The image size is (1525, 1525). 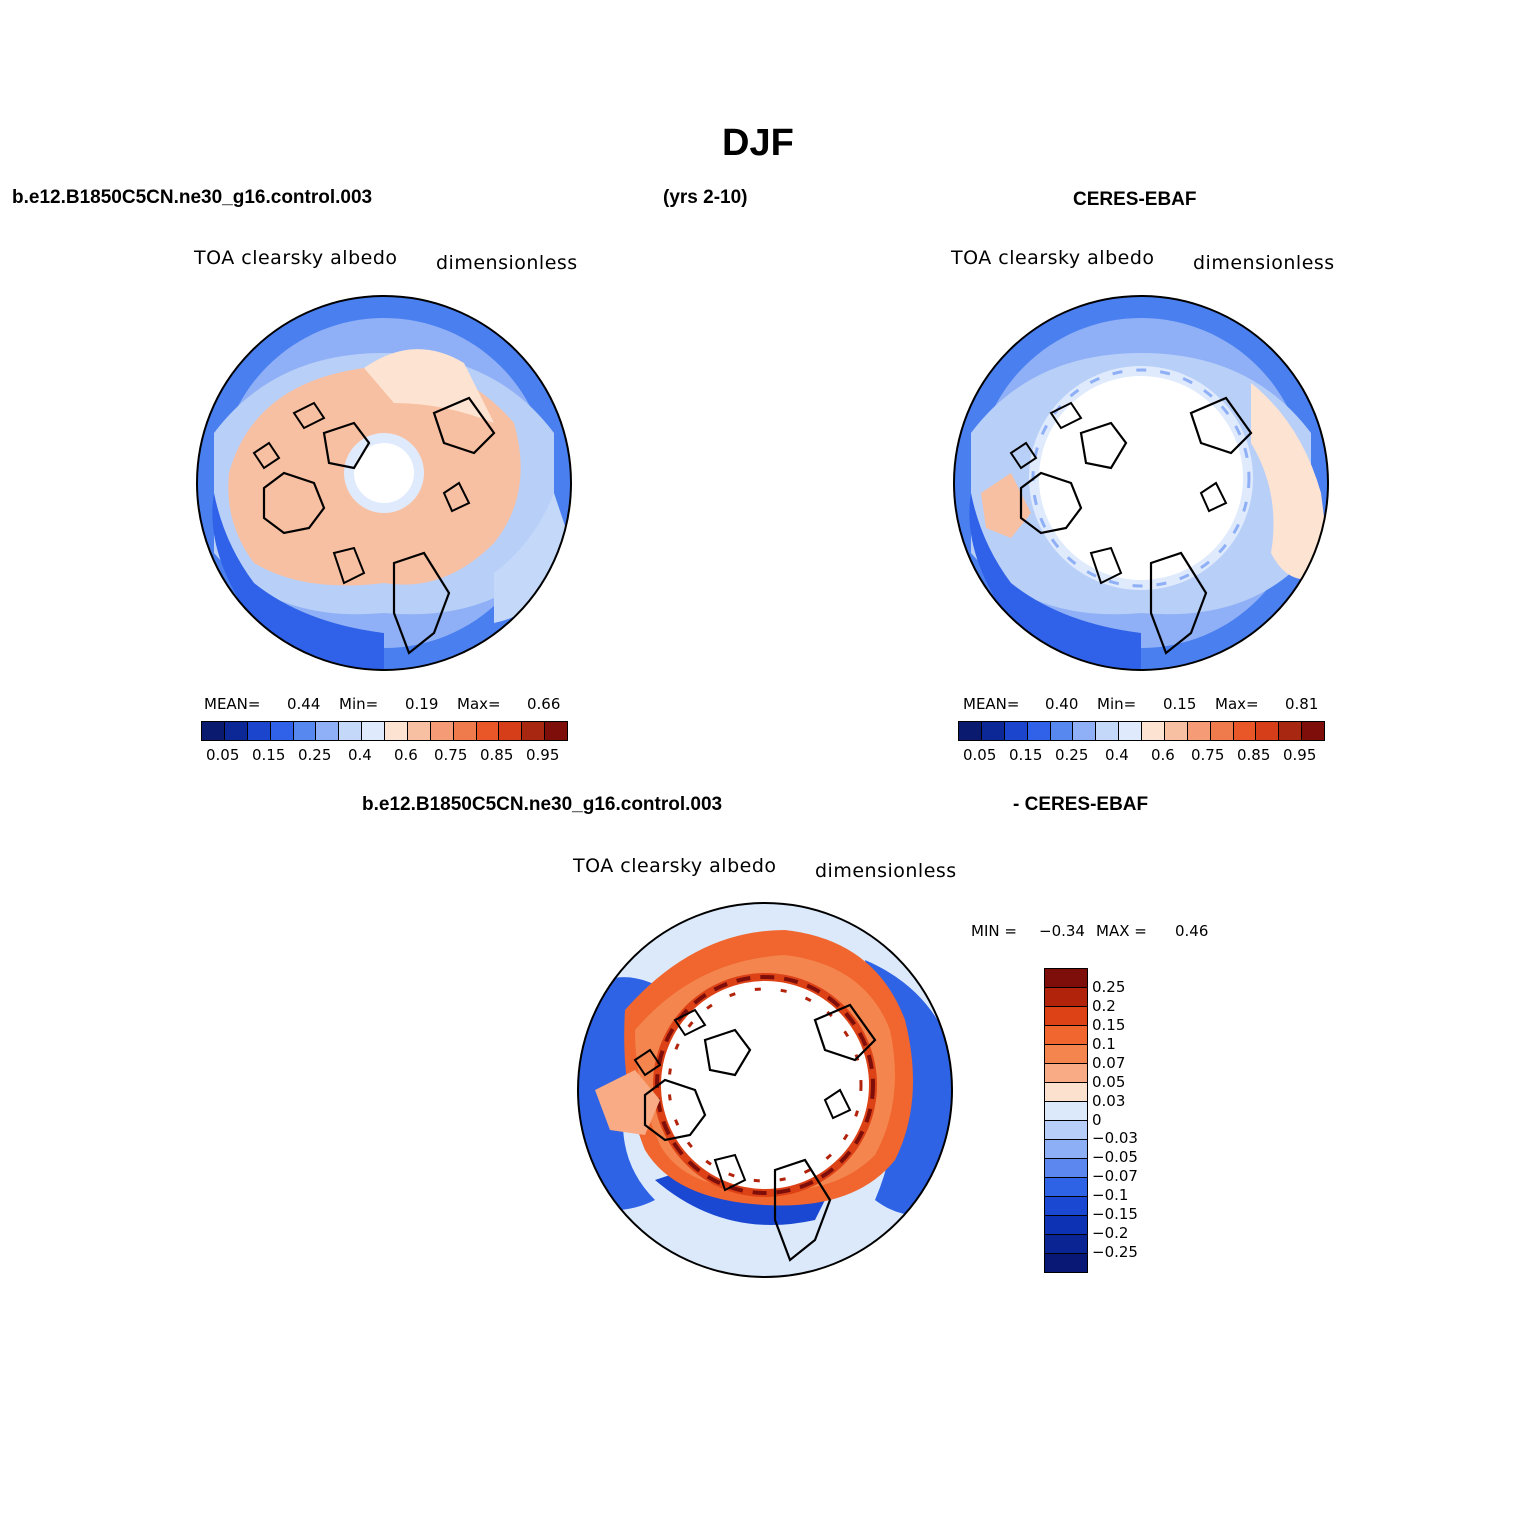 I want to click on model-colorbar, so click(x=384, y=731).